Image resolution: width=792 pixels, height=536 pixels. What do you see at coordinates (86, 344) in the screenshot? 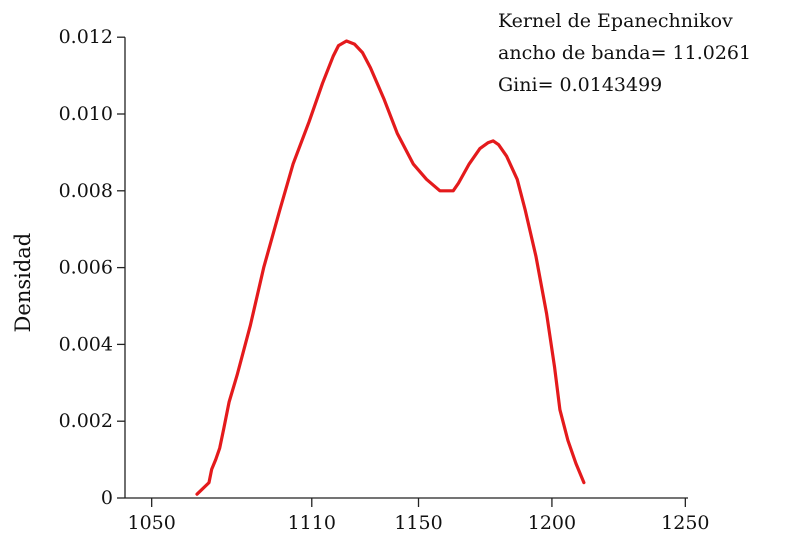
I see `y-tick-label: 0.004` at bounding box center [86, 344].